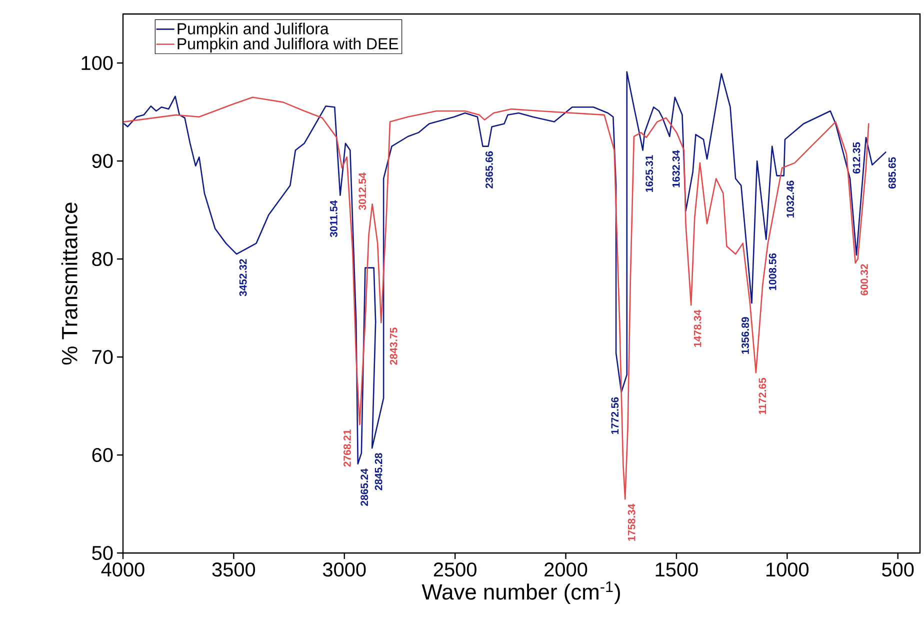 Image resolution: width=924 pixels, height=640 pixels. I want to click on annotation: 3012.54, so click(362, 191).